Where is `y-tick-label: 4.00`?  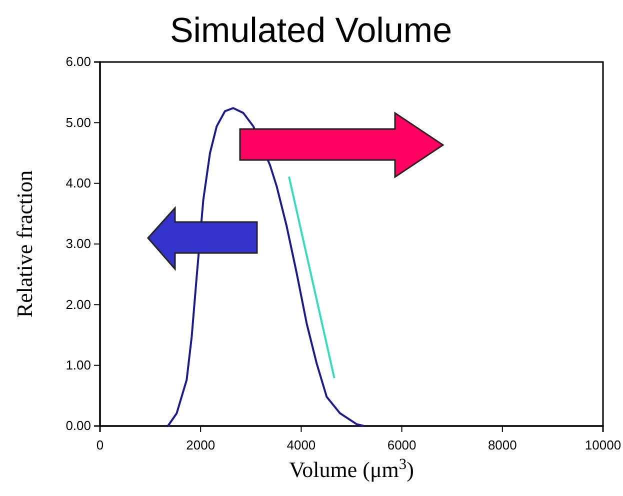 y-tick-label: 4.00 is located at coordinates (78, 182).